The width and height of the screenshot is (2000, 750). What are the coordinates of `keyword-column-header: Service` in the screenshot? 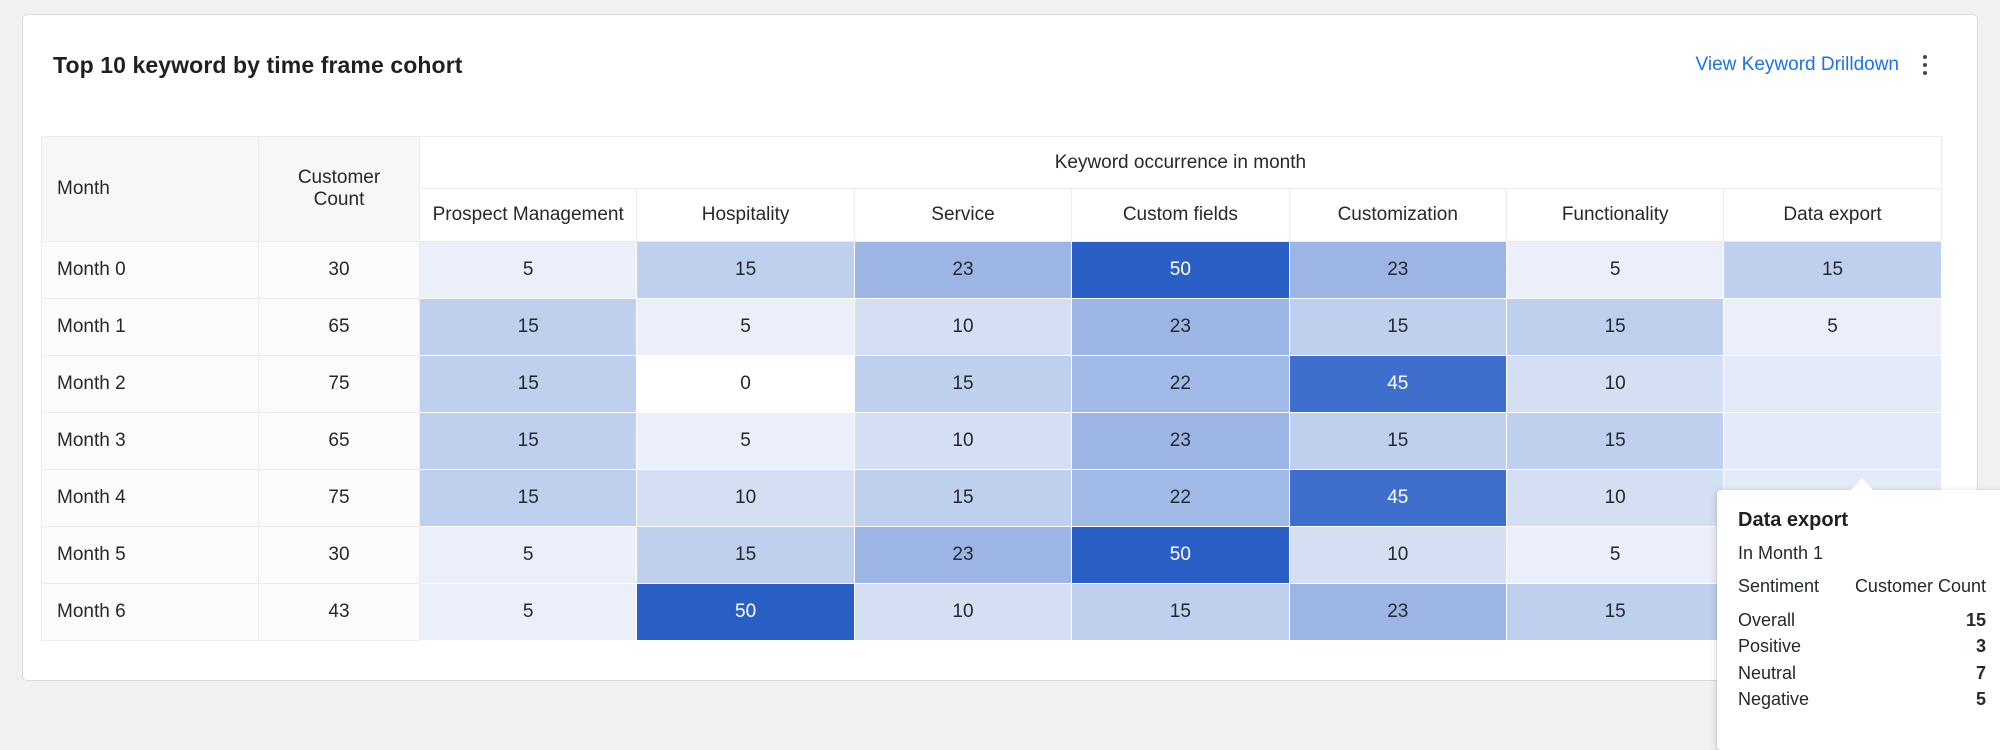 It's located at (963, 215).